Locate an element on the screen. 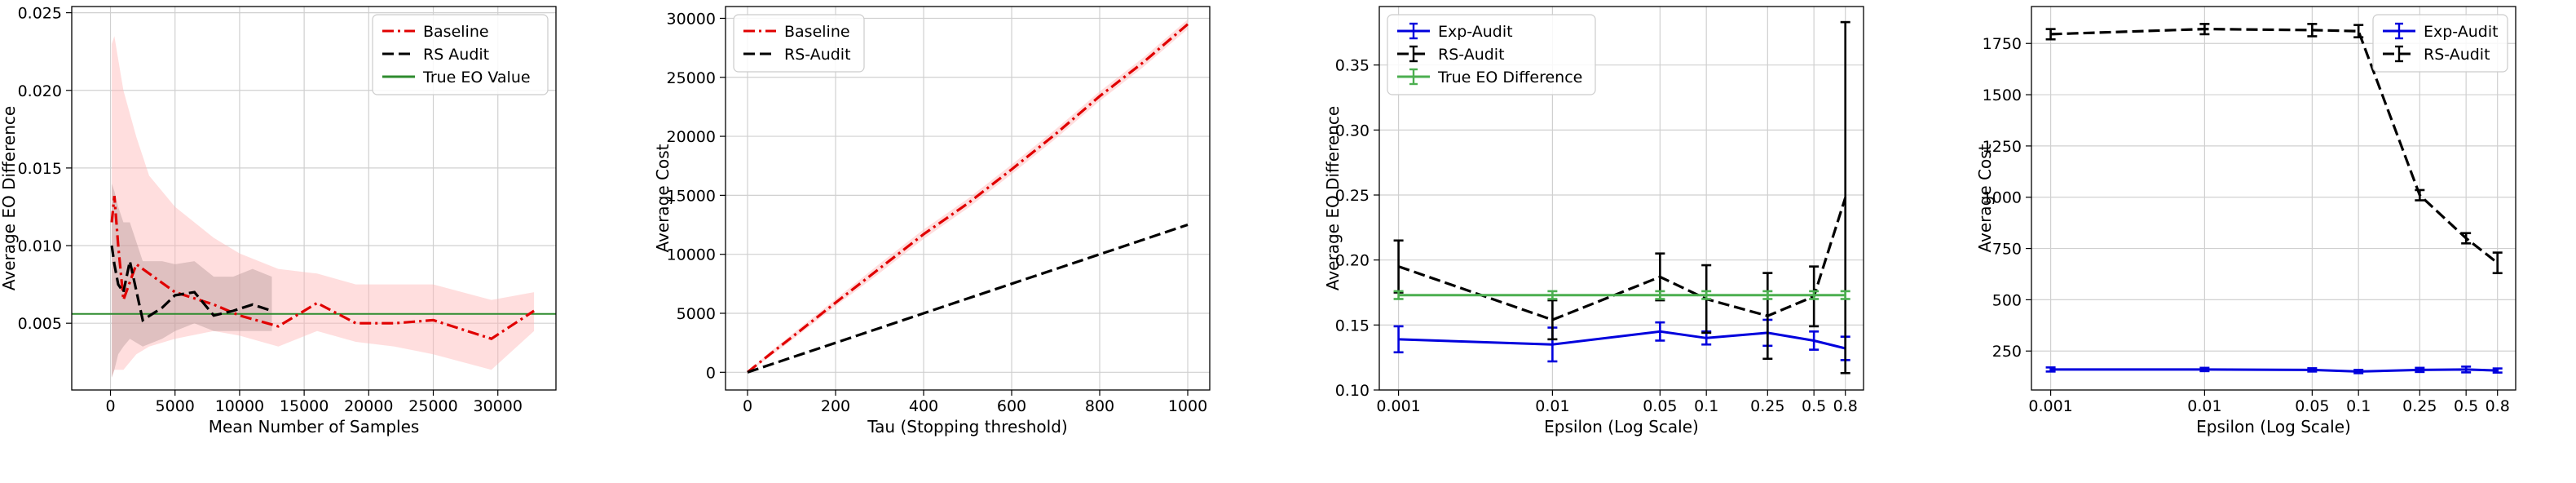  legend-label: True EO Value is located at coordinates (476, 78).